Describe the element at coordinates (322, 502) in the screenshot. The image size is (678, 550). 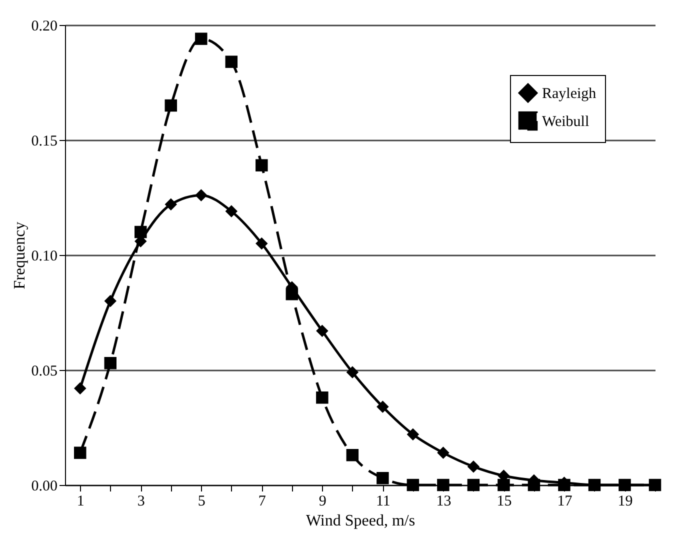
I see `x-tick-label: 9` at that location.